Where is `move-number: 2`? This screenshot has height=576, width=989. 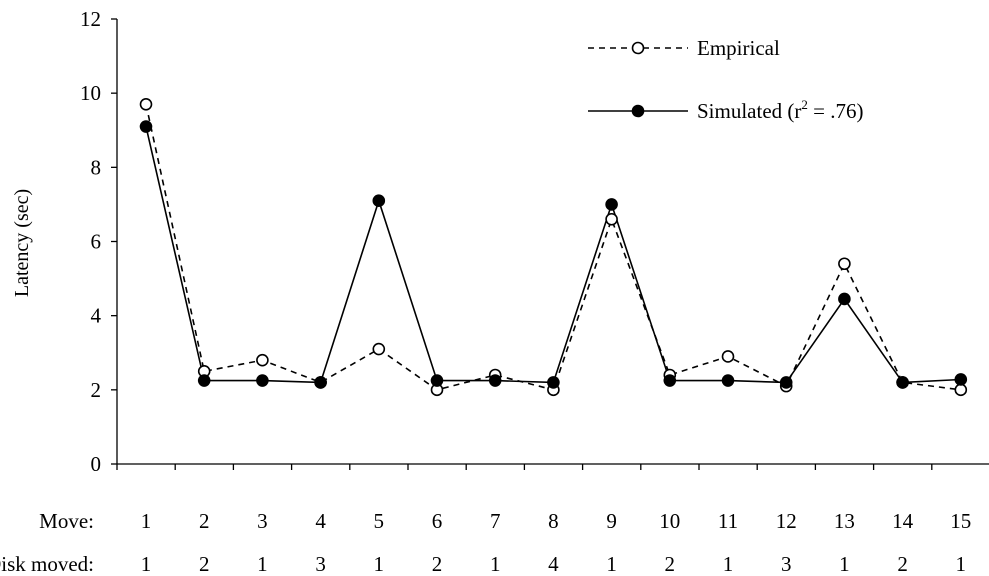 move-number: 2 is located at coordinates (204, 521).